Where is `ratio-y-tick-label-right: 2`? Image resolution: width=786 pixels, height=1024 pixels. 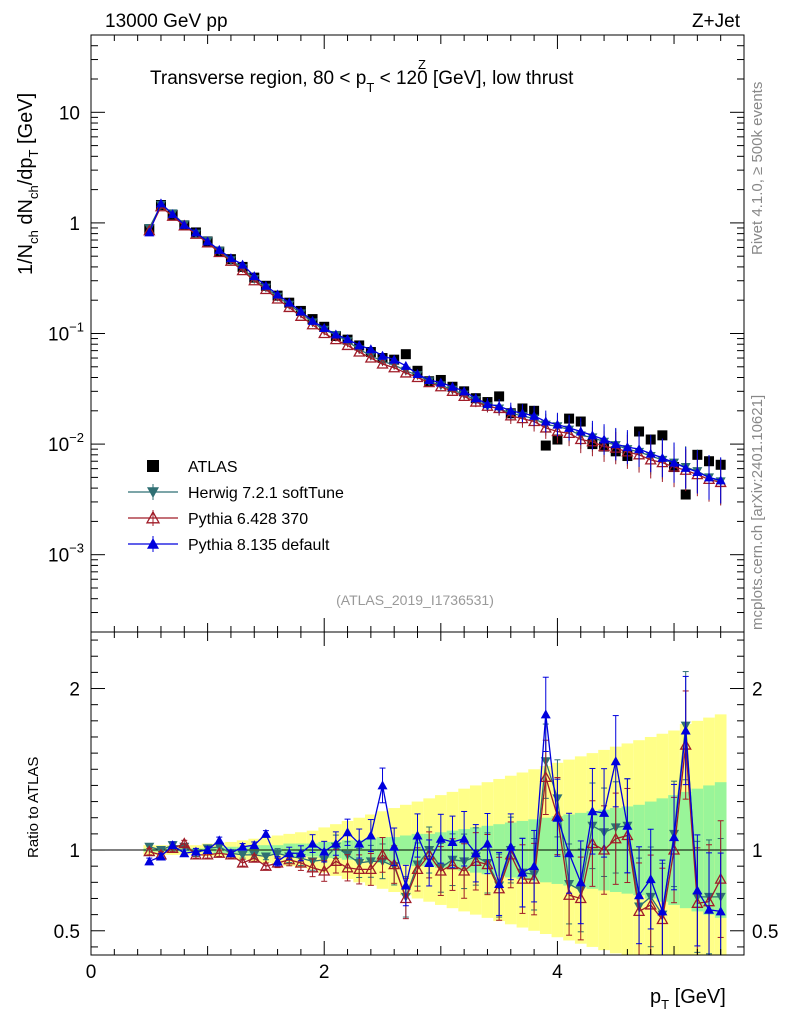
ratio-y-tick-label-right: 2 is located at coordinates (757, 690).